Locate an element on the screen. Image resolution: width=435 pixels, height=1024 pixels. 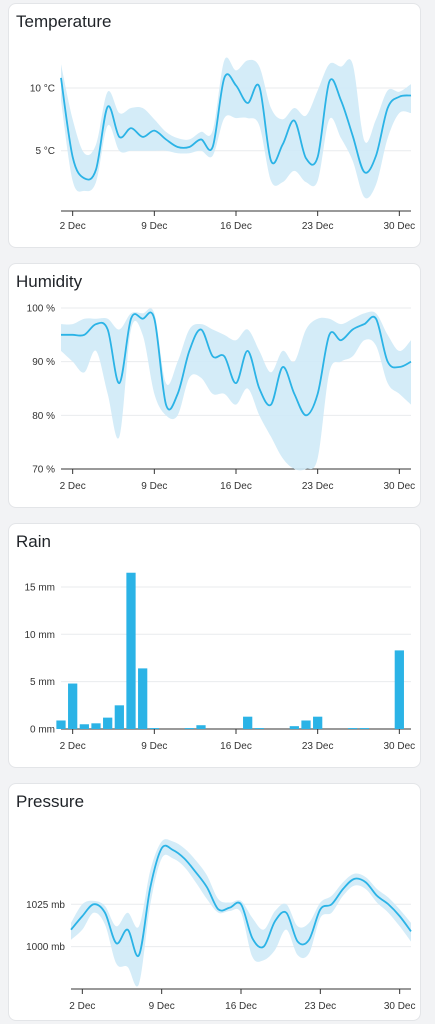
y-tick-label: 5 mm is located at coordinates (42, 682).